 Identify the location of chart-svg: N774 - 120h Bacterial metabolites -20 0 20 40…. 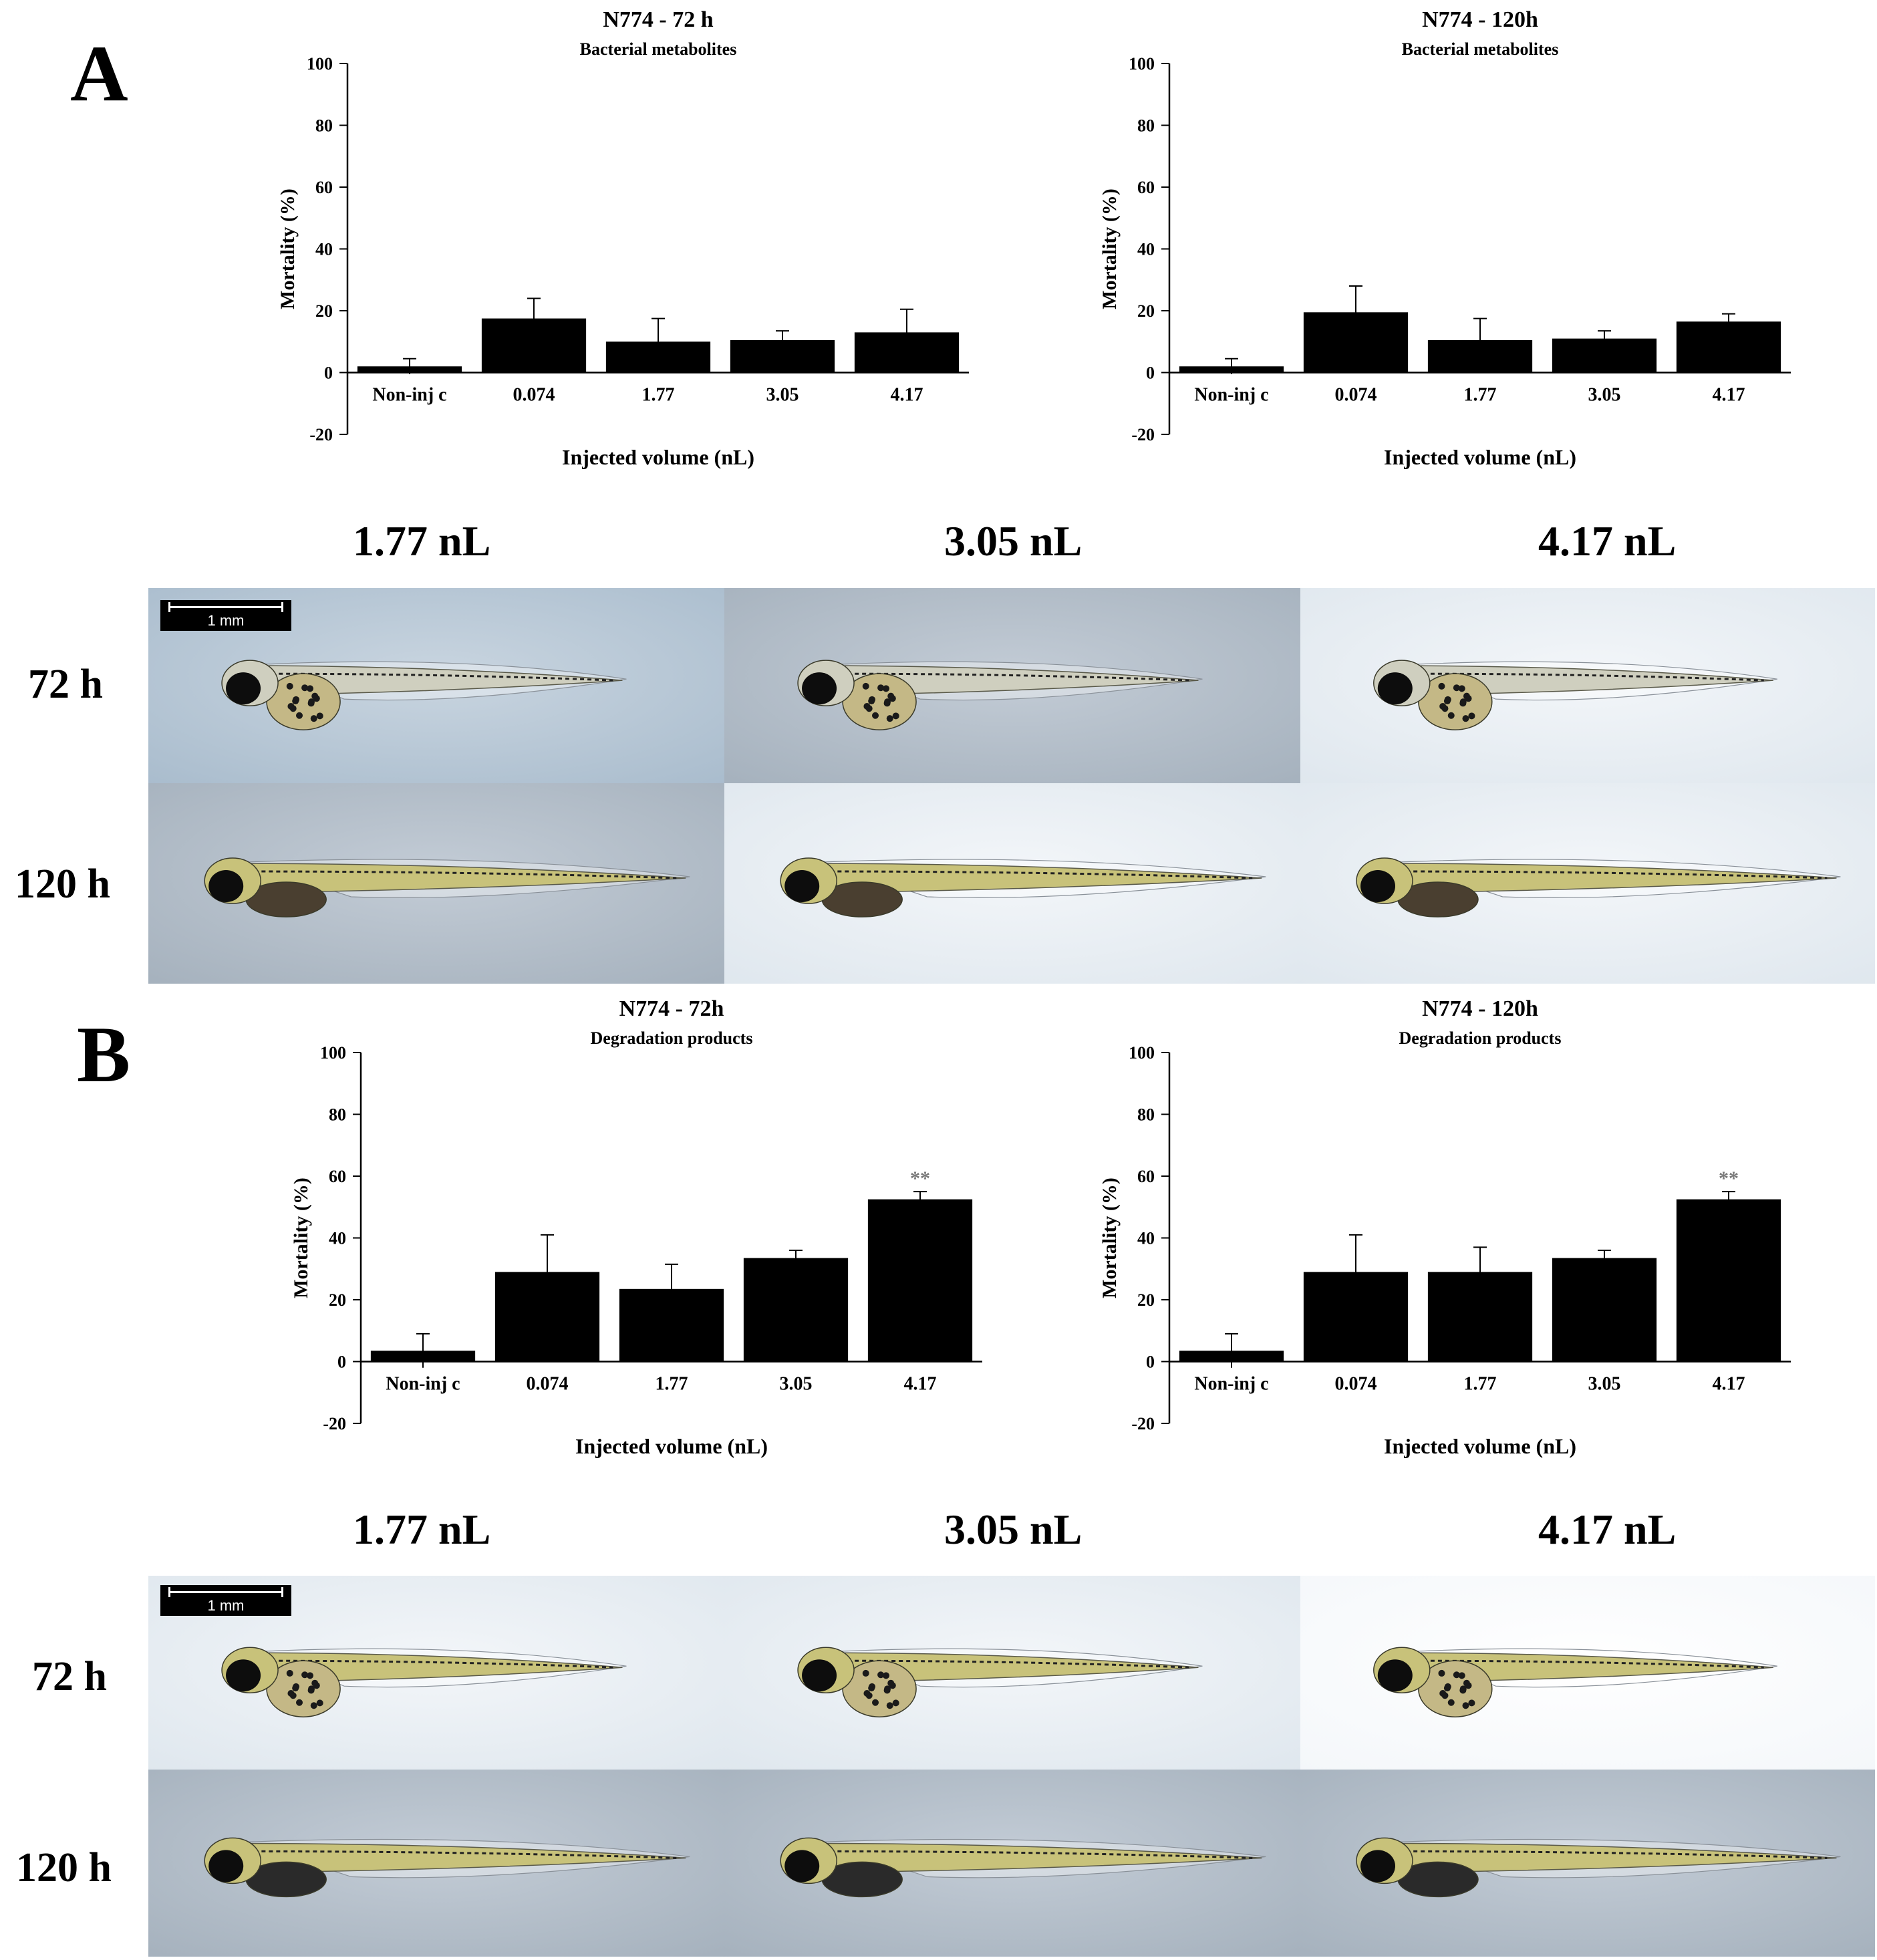
(1445, 238).